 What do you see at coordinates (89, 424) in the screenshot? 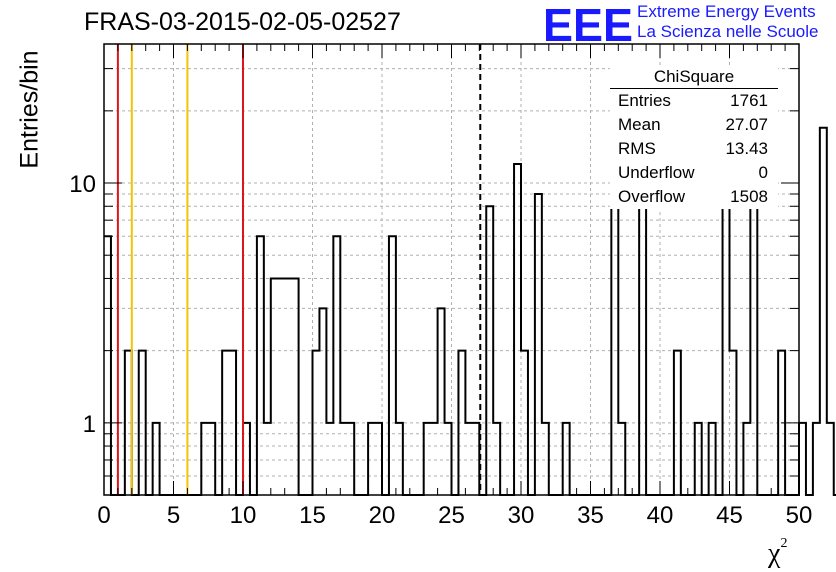
I see `y-tick-label: 1` at bounding box center [89, 424].